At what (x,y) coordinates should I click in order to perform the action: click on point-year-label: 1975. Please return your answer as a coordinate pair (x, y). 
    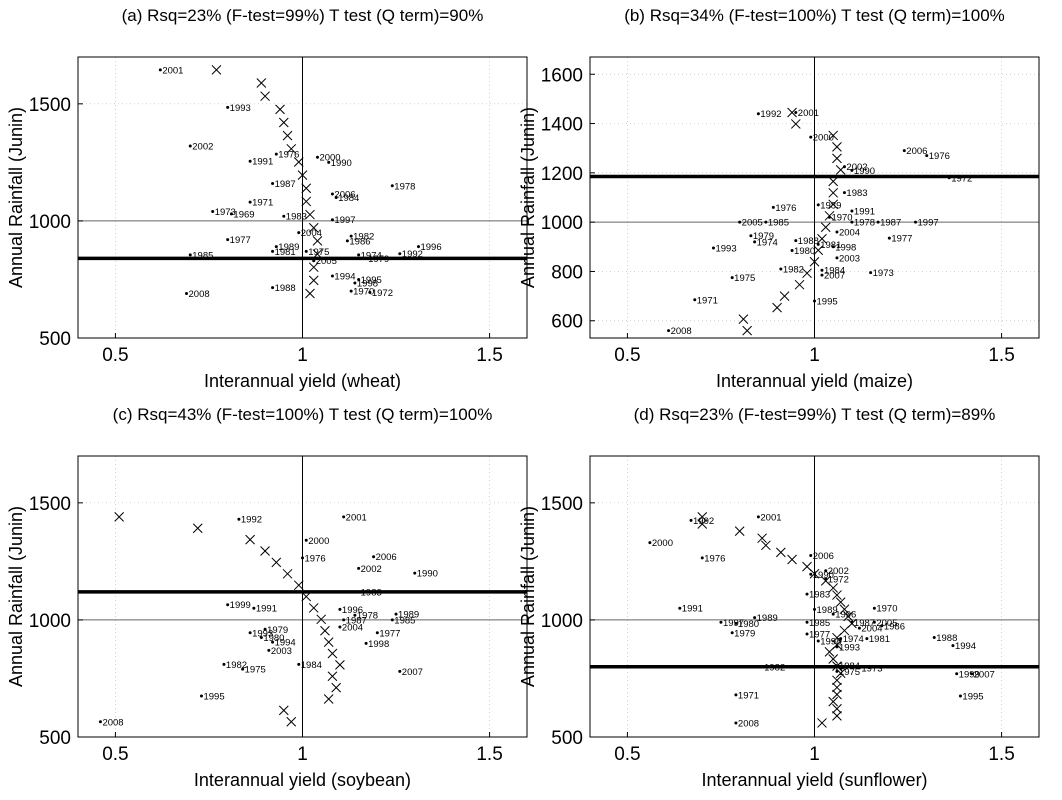
    Looking at the image, I should click on (849, 672).